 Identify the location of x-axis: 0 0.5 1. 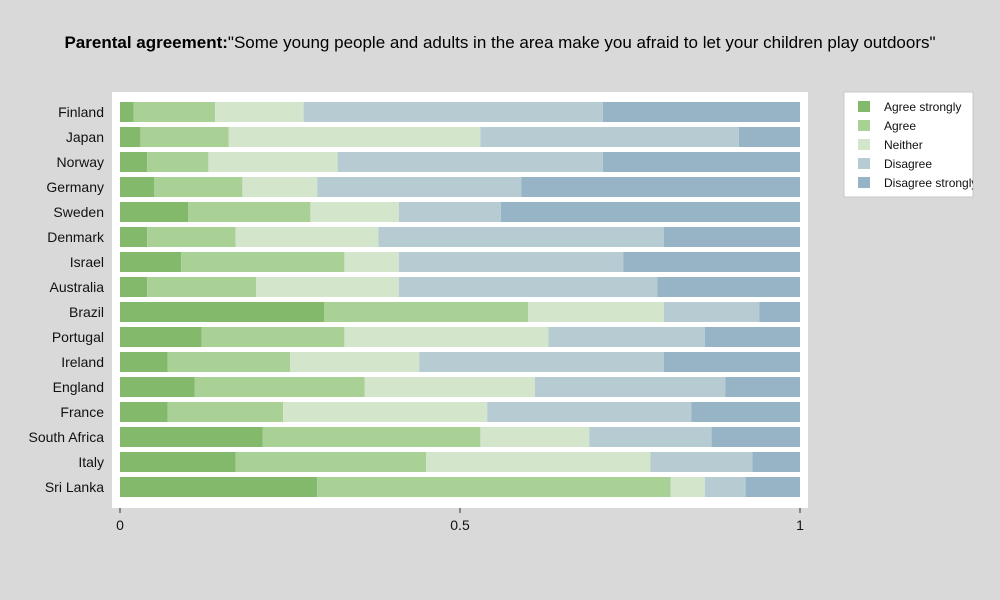
(460, 520).